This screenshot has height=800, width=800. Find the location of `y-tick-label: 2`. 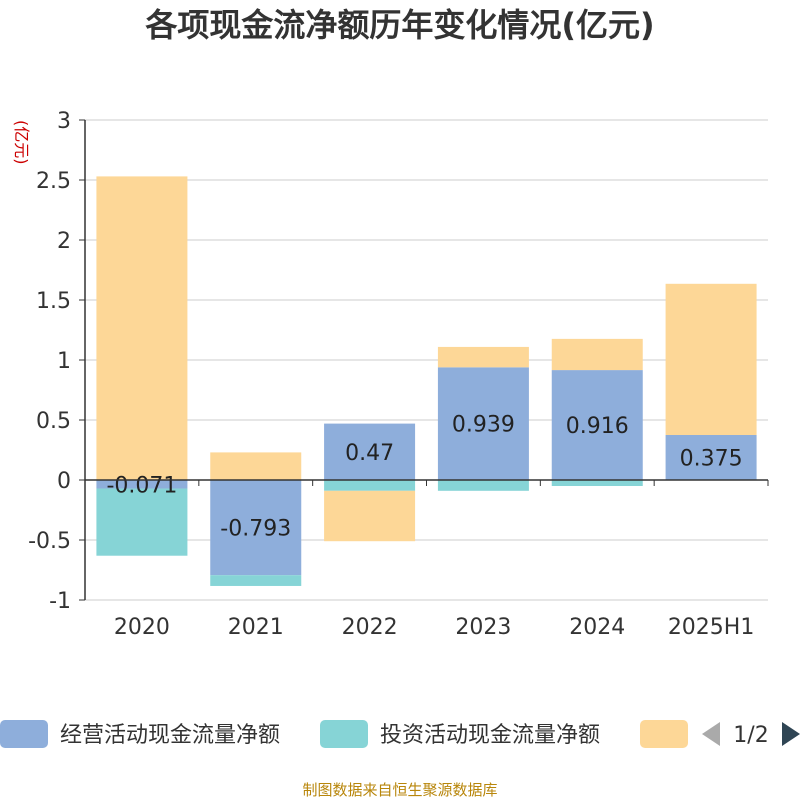

y-tick-label: 2 is located at coordinates (64, 241).